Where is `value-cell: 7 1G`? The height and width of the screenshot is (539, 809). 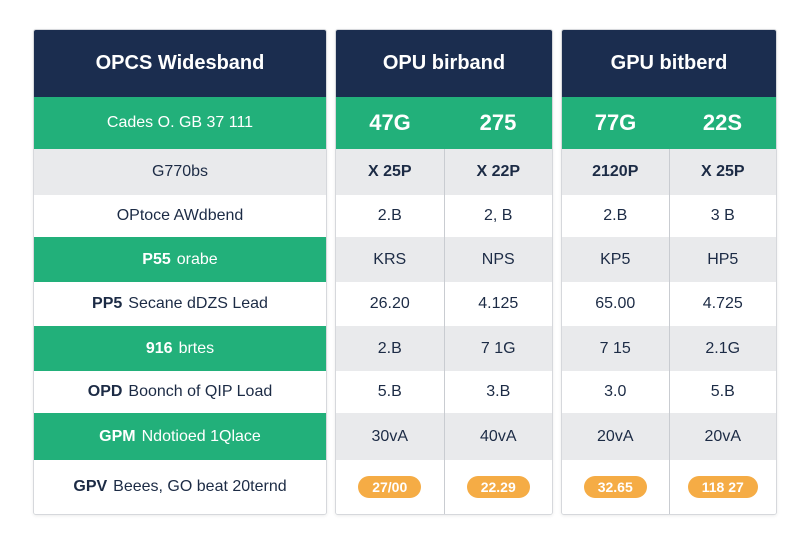 value-cell: 7 1G is located at coordinates (498, 348).